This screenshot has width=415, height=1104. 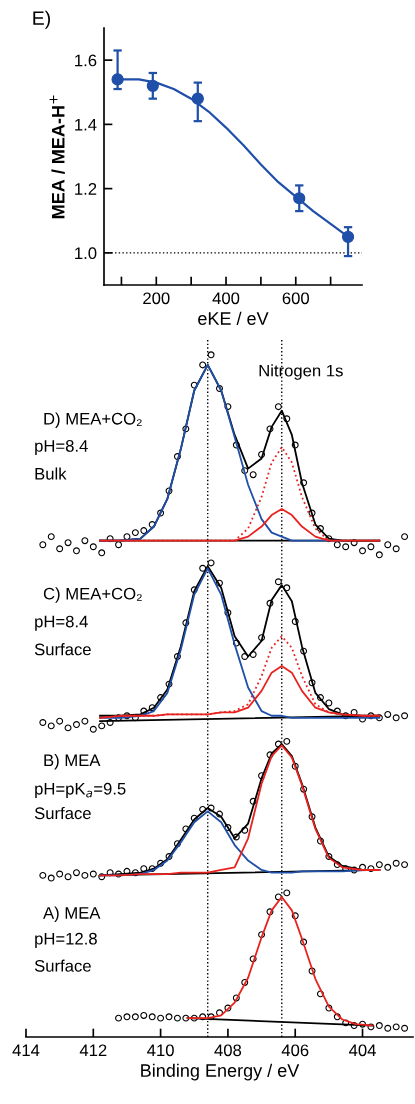 What do you see at coordinates (93, 1050) in the screenshot?
I see `x-tick-label: 412` at bounding box center [93, 1050].